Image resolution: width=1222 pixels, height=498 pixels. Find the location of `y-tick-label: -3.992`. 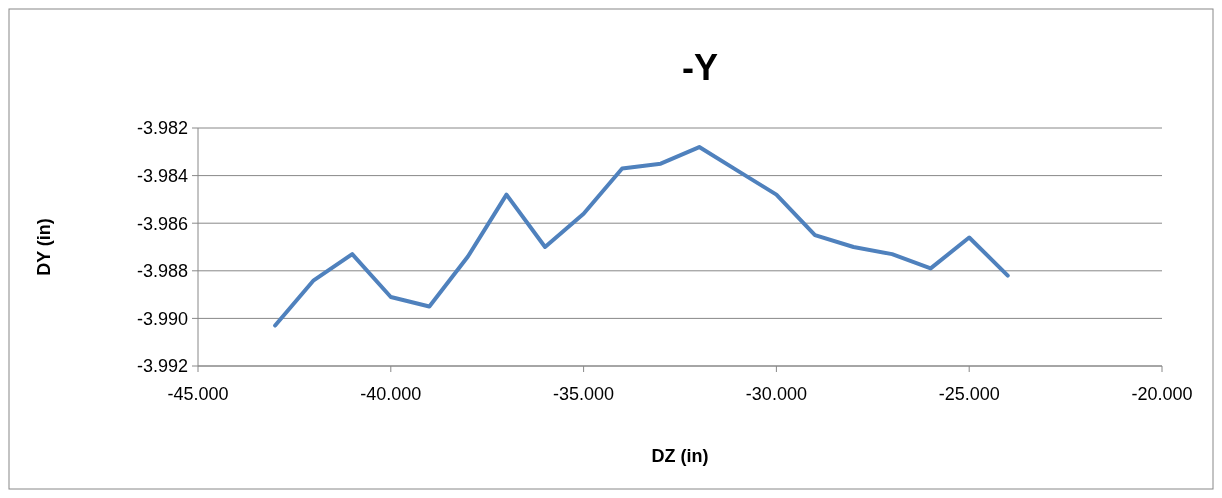

y-tick-label: -3.992 is located at coordinates (162, 366).